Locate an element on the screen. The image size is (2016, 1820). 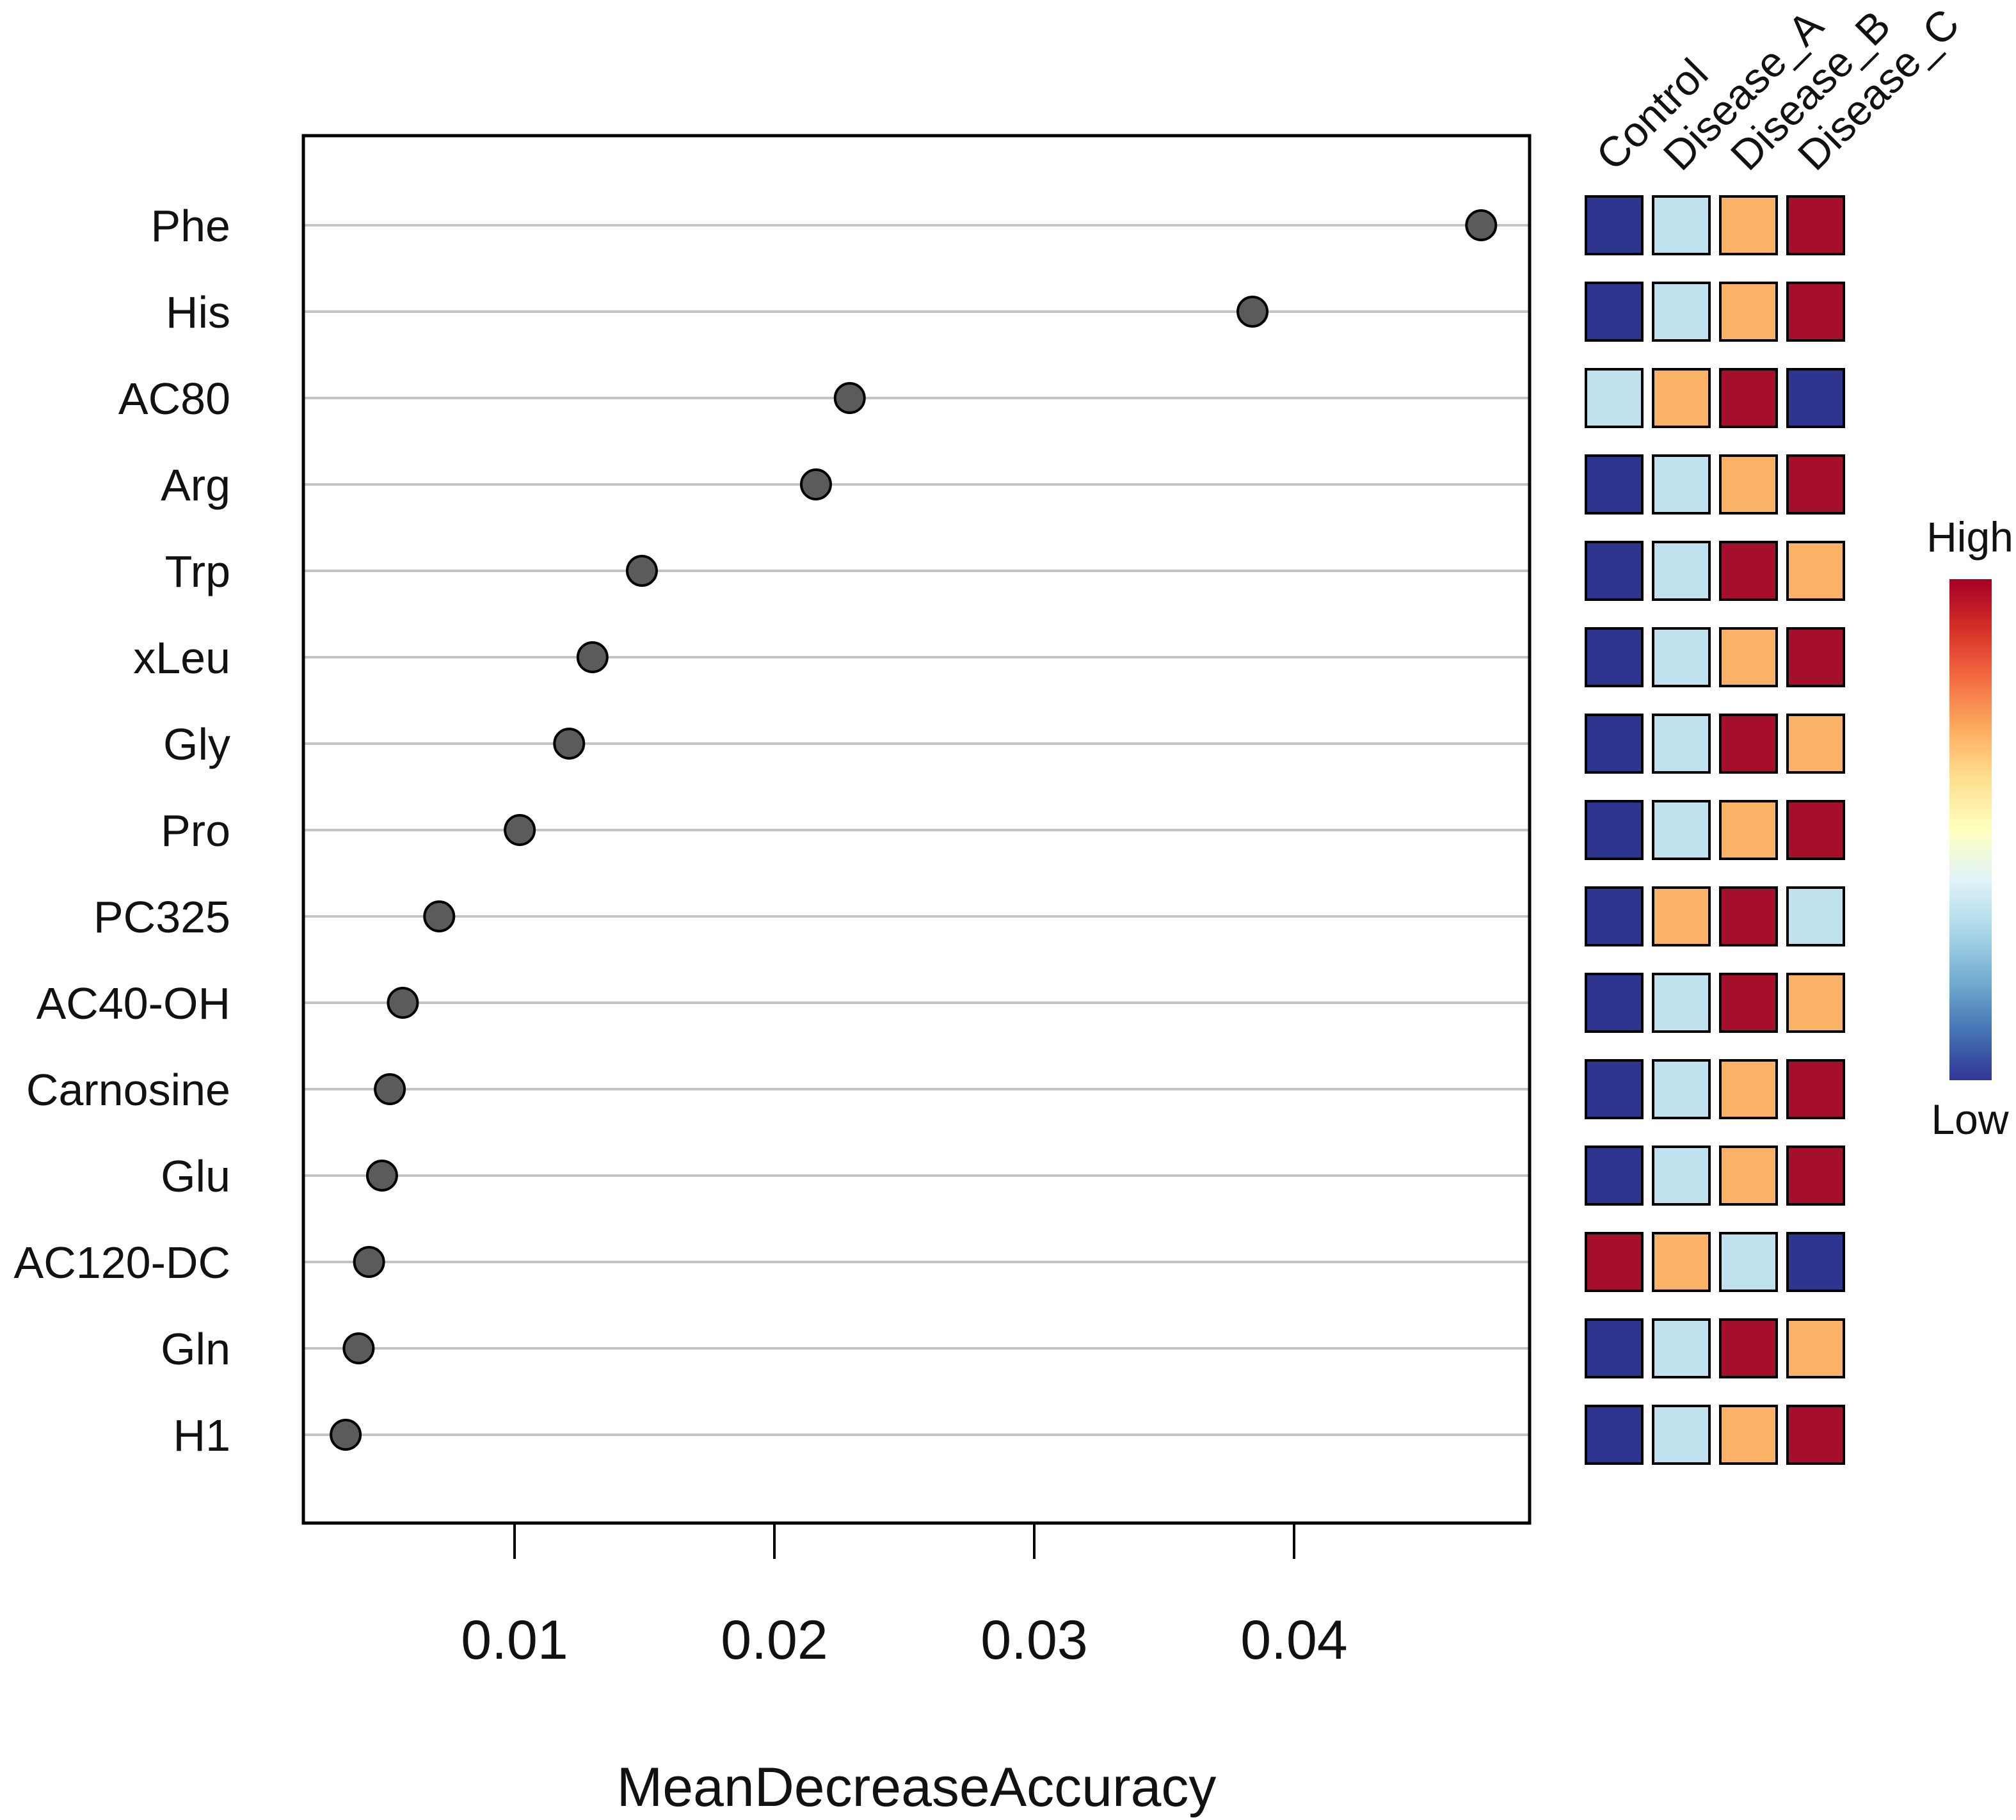
feature-label: Glu is located at coordinates (195, 1176).